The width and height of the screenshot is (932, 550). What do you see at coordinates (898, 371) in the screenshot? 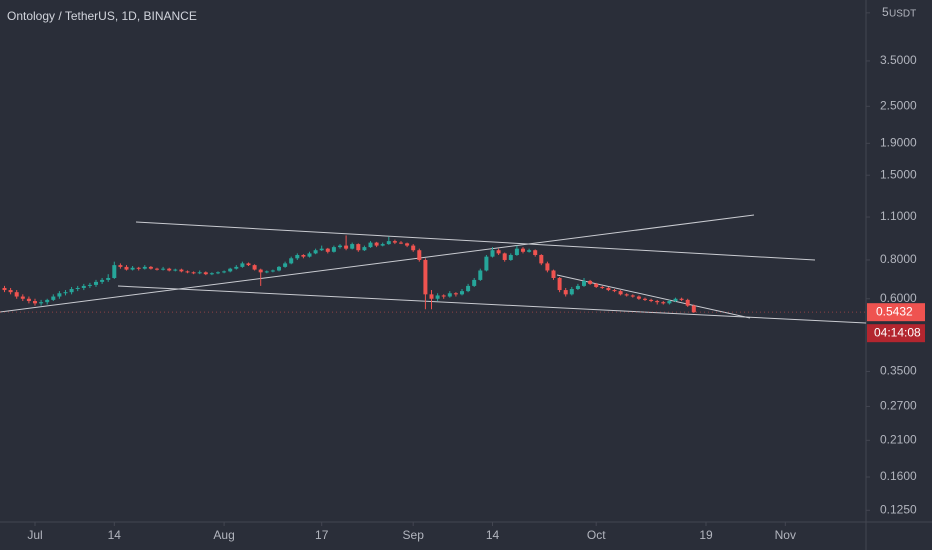
I see `y-tick-label: 0.3500` at bounding box center [898, 371].